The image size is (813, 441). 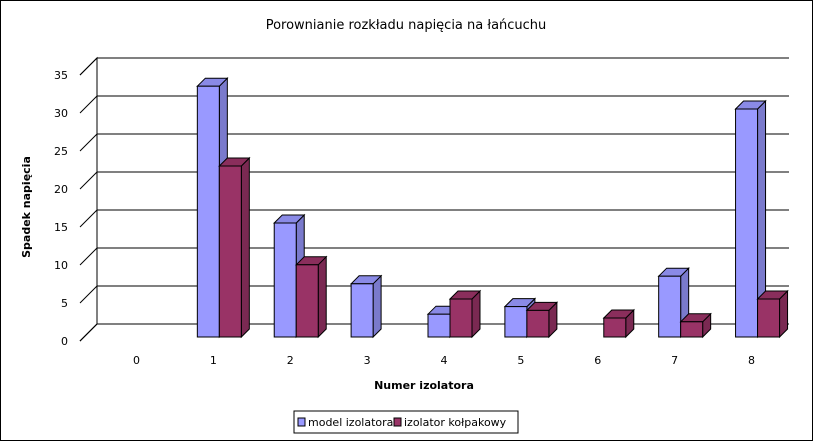 What do you see at coordinates (61, 151) in the screenshot?
I see `y-tick-label: 25` at bounding box center [61, 151].